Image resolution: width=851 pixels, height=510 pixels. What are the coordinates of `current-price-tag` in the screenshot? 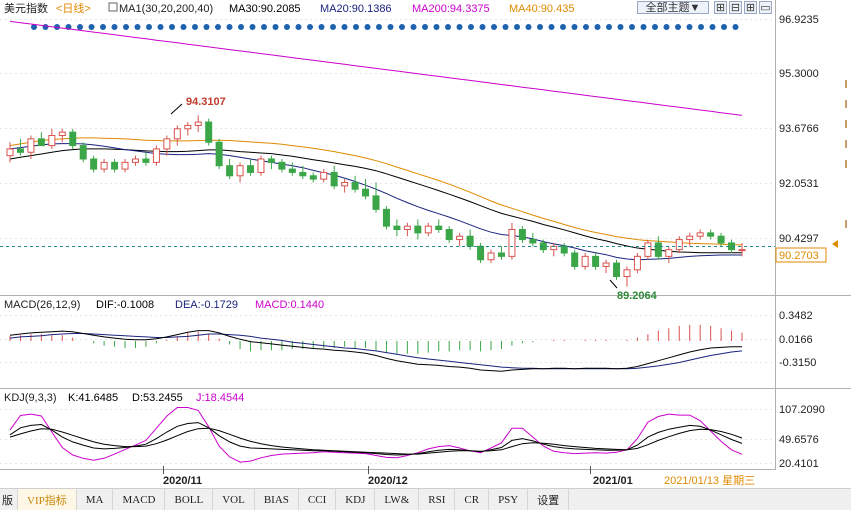 It's located at (801, 255).